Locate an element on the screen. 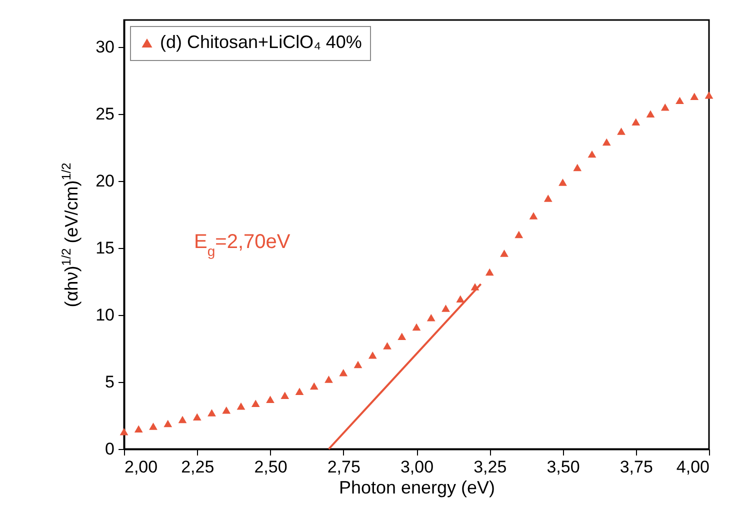 This screenshot has width=736, height=516. y-tick-label: 20 is located at coordinates (105, 180).